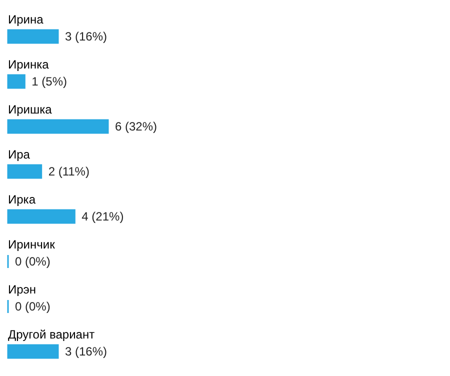 The image size is (450, 376). What do you see at coordinates (136, 127) in the screenshot?
I see `data-label: 6 (32%)` at bounding box center [136, 127].